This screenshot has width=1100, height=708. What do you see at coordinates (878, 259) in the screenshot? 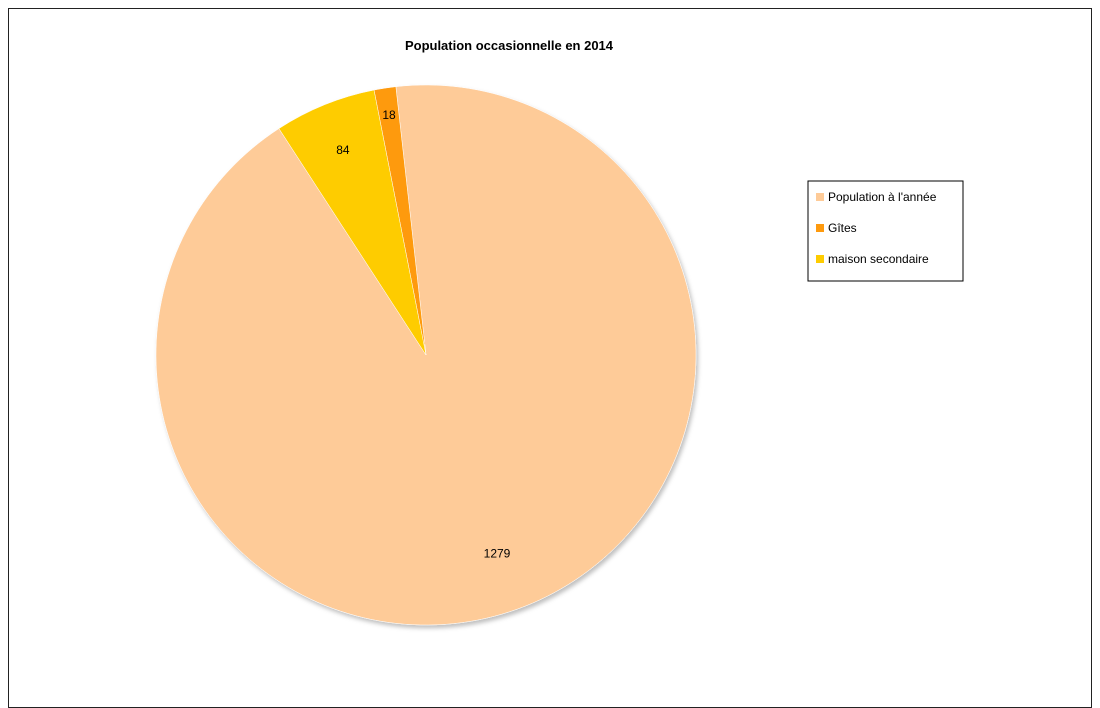
I see `legend-label-3: maison secondaire` at bounding box center [878, 259].